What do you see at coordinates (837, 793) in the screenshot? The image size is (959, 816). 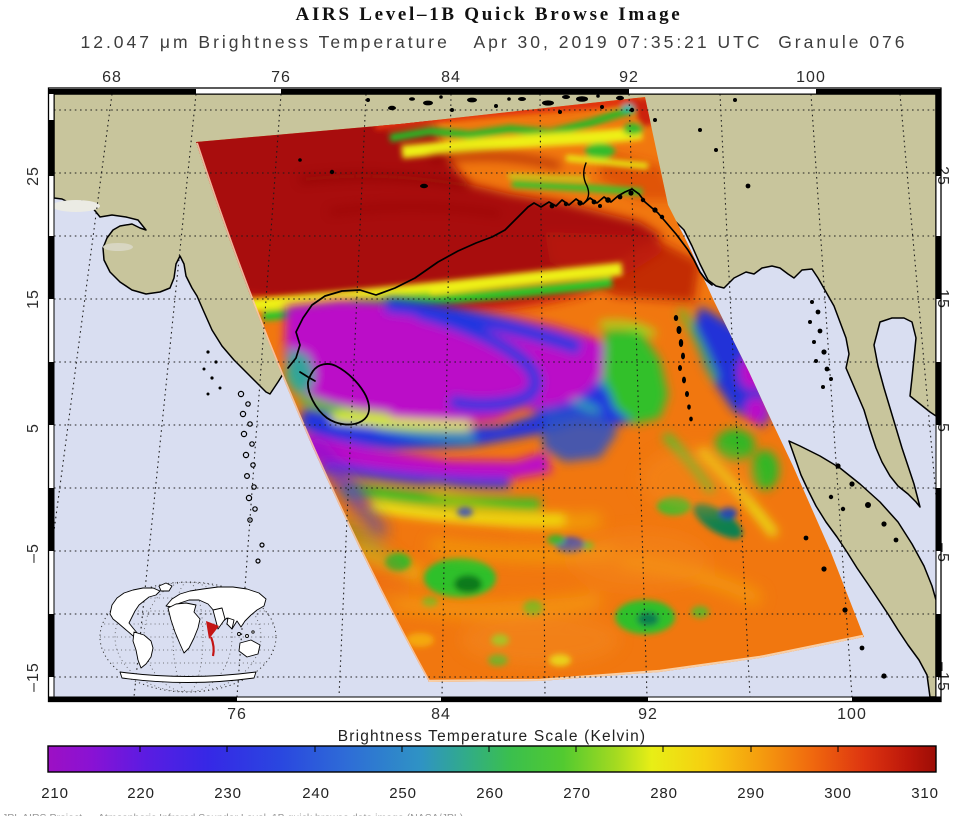 I see `svg-text: 300` at bounding box center [837, 793].